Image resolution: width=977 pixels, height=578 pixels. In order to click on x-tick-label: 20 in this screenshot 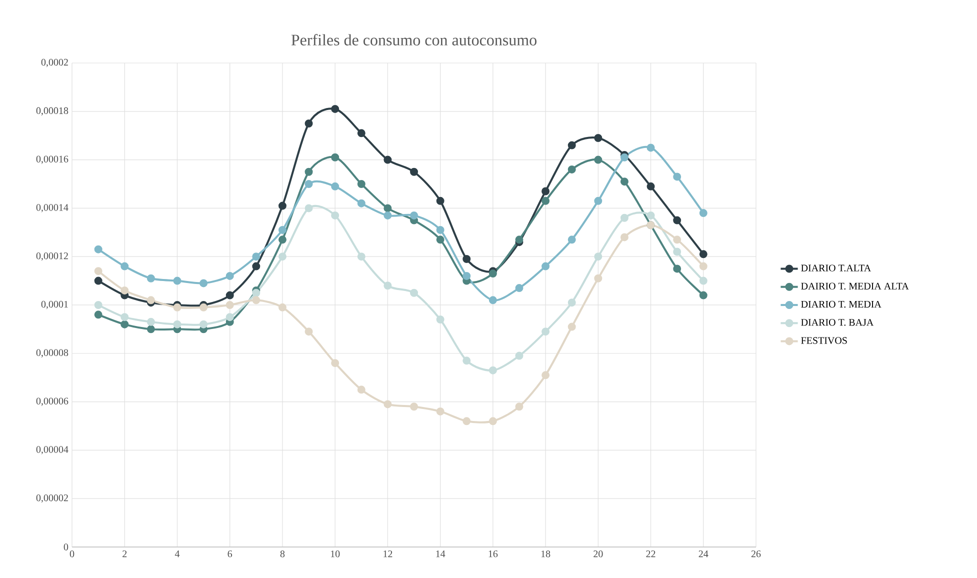, I will do `click(598, 554)`.